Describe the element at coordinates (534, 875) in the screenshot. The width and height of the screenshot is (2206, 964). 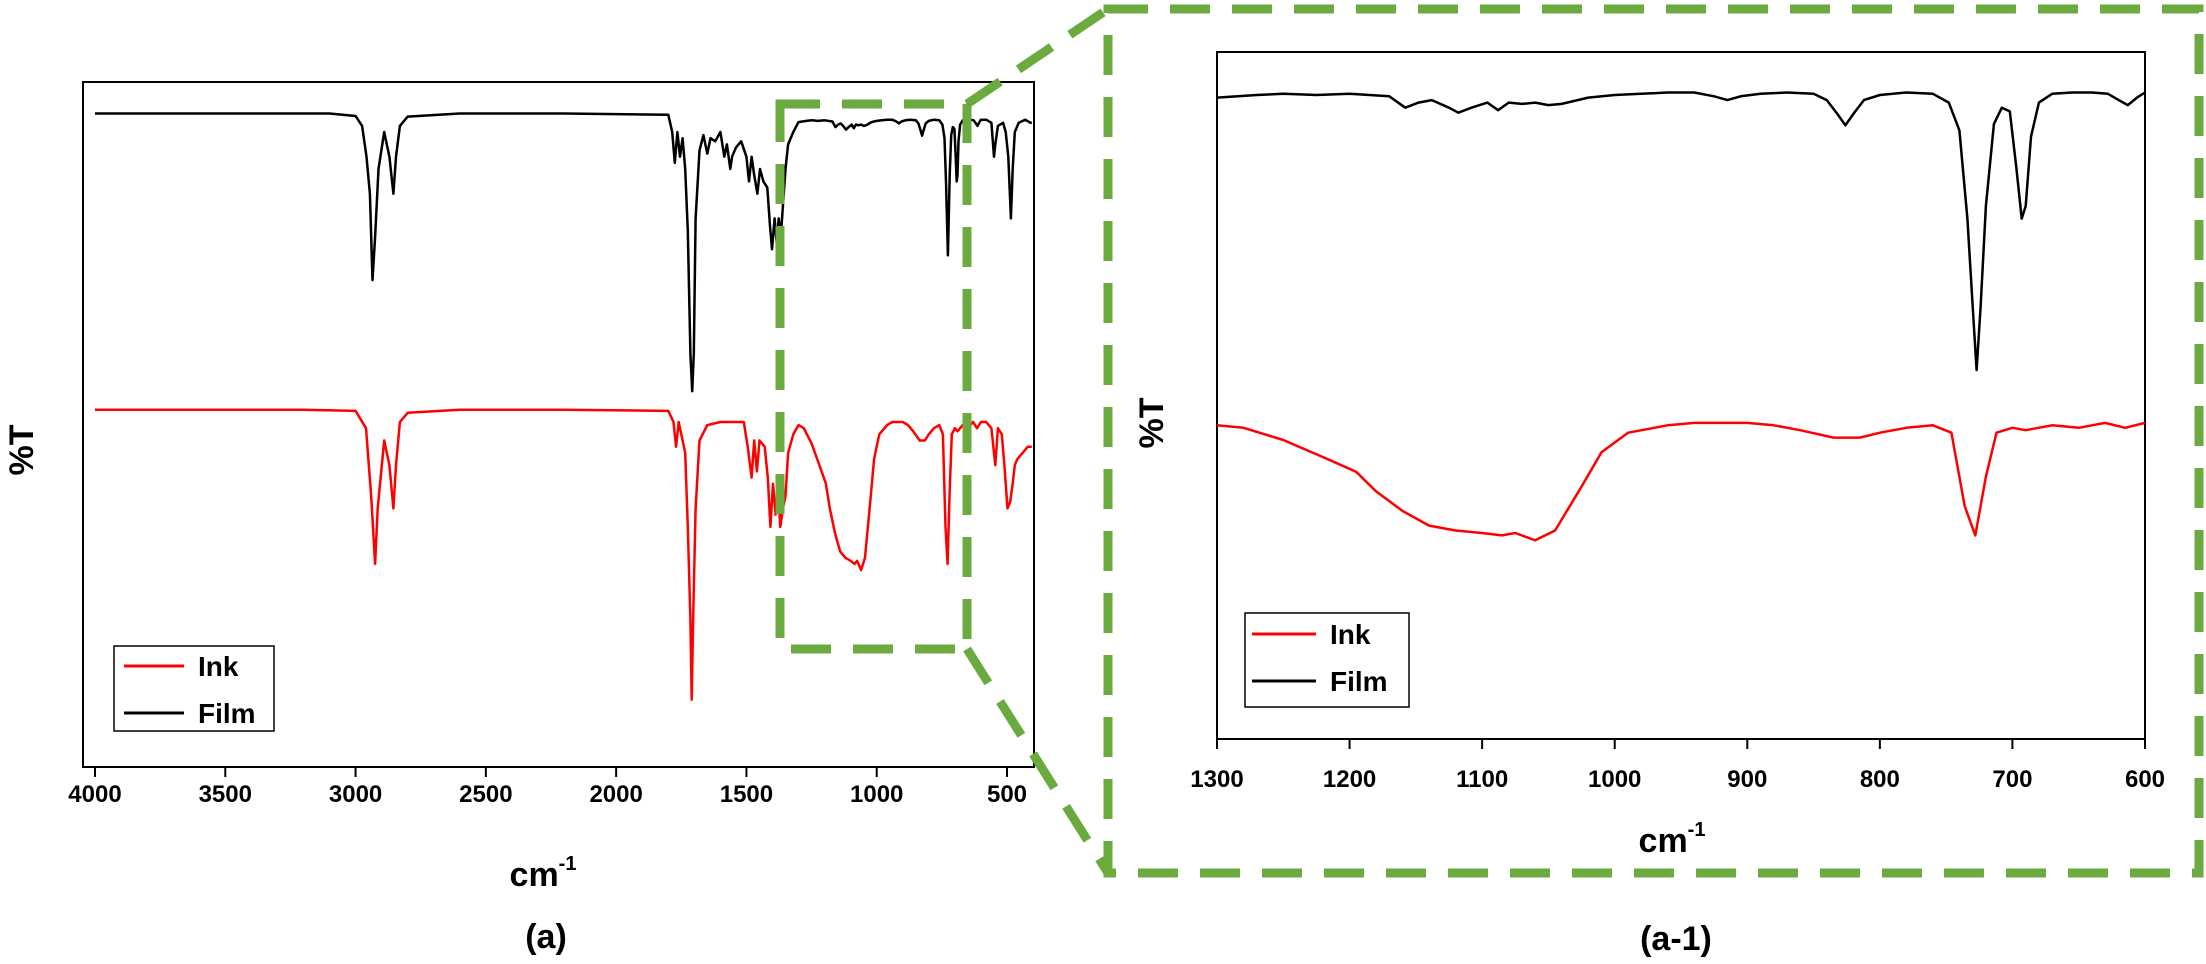
I see `panel-a-x-axis-label-unit: cm` at that location.